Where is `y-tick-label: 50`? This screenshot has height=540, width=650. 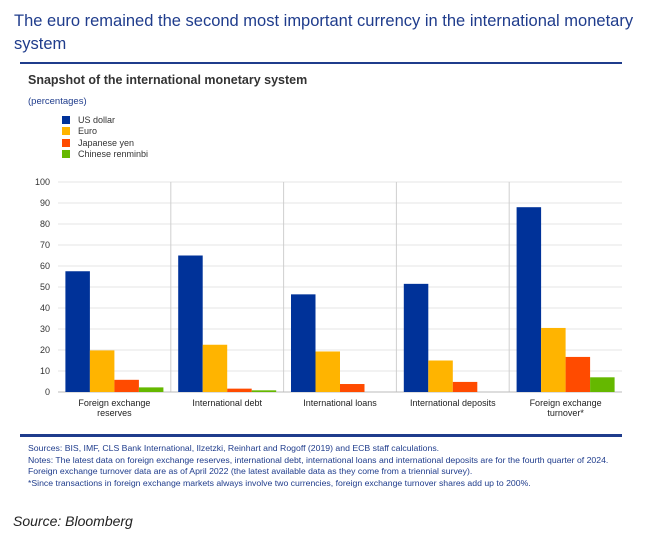 y-tick-label: 50 is located at coordinates (45, 287).